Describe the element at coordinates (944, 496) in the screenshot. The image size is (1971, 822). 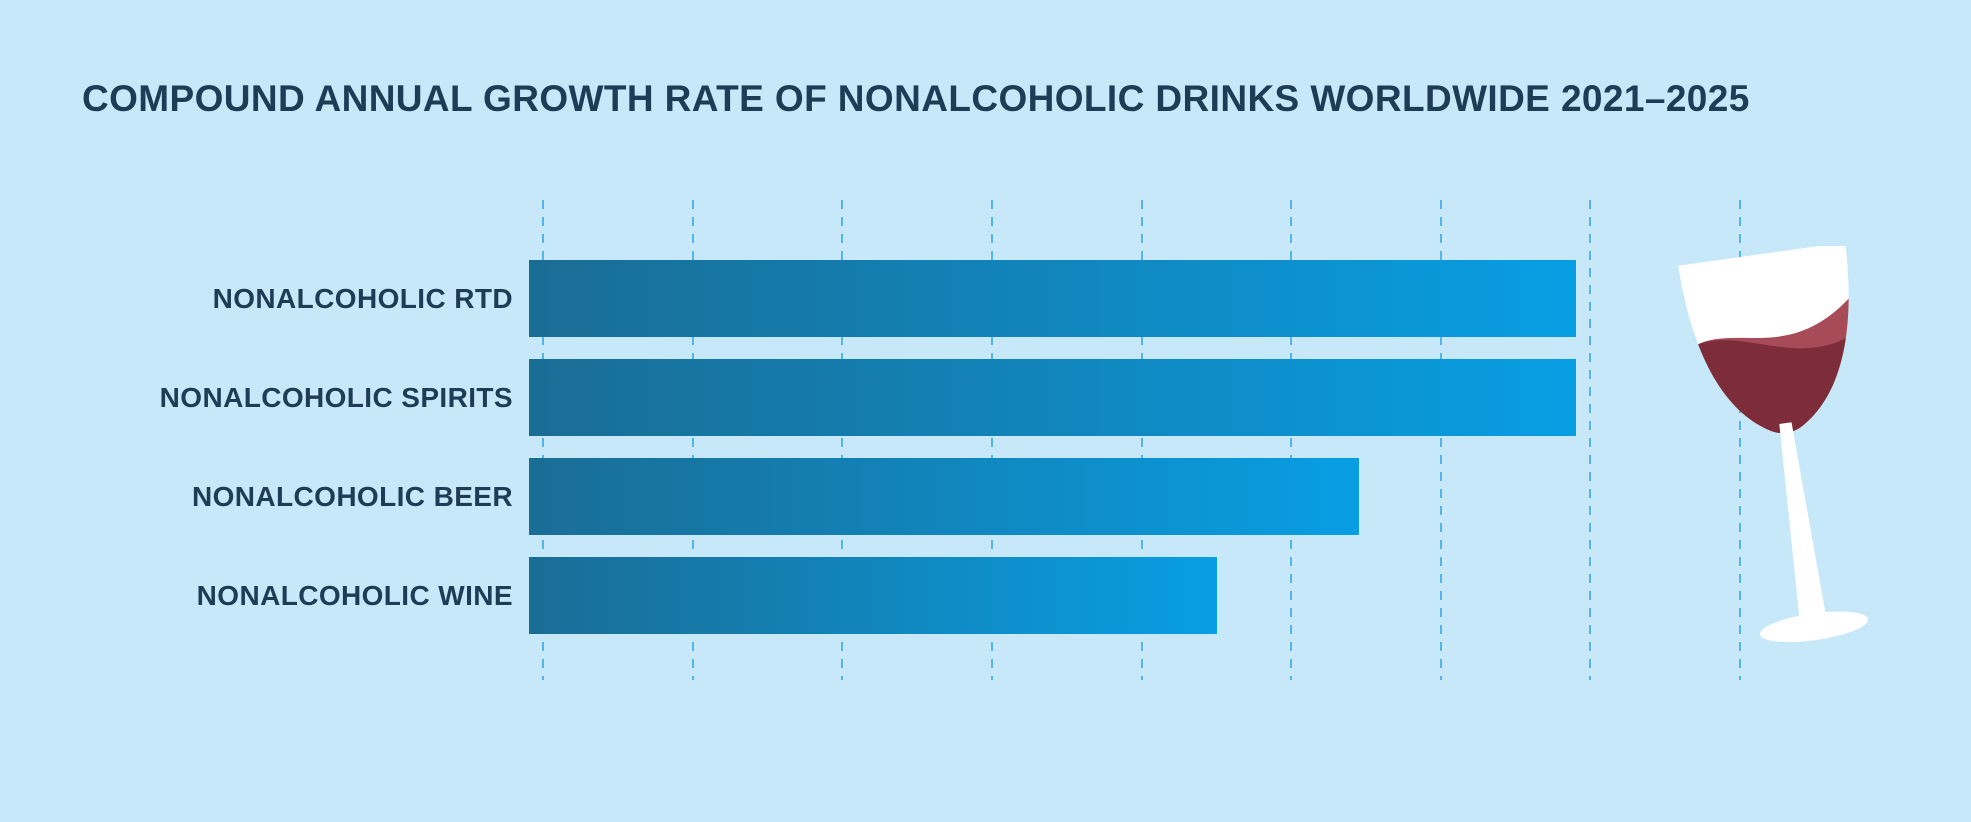
I see `bar-nonalcoholic-beer` at that location.